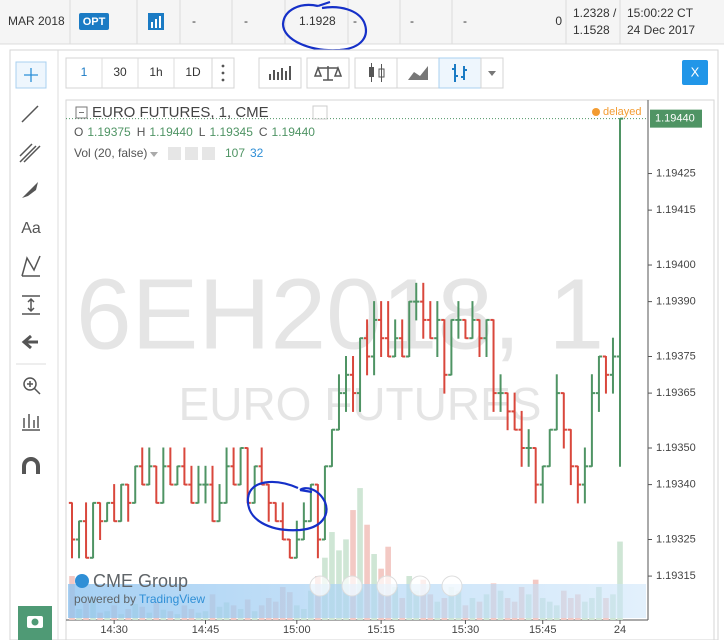 The width and height of the screenshot is (724, 640). Describe the element at coordinates (676, 302) in the screenshot. I see `y-tick-label: 1.19390` at that location.